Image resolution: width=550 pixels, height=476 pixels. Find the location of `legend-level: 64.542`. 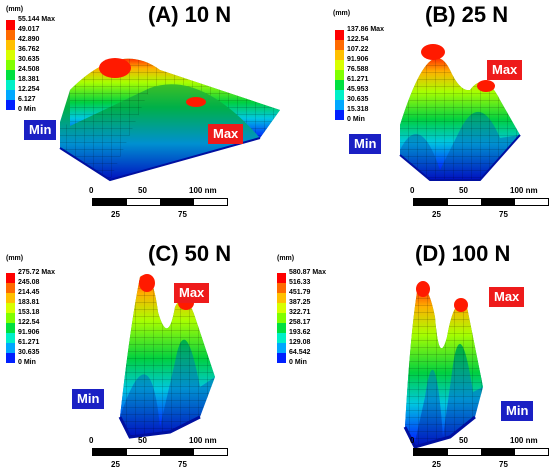

legend-level: 64.542 is located at coordinates (300, 352).